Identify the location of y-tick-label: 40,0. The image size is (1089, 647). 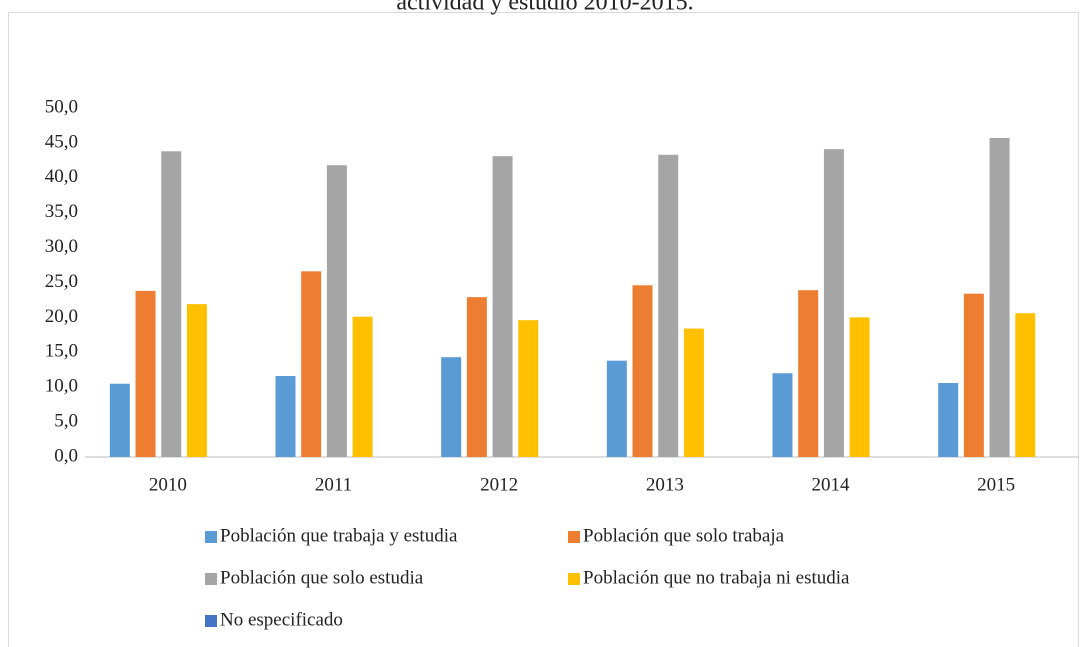
(61, 176).